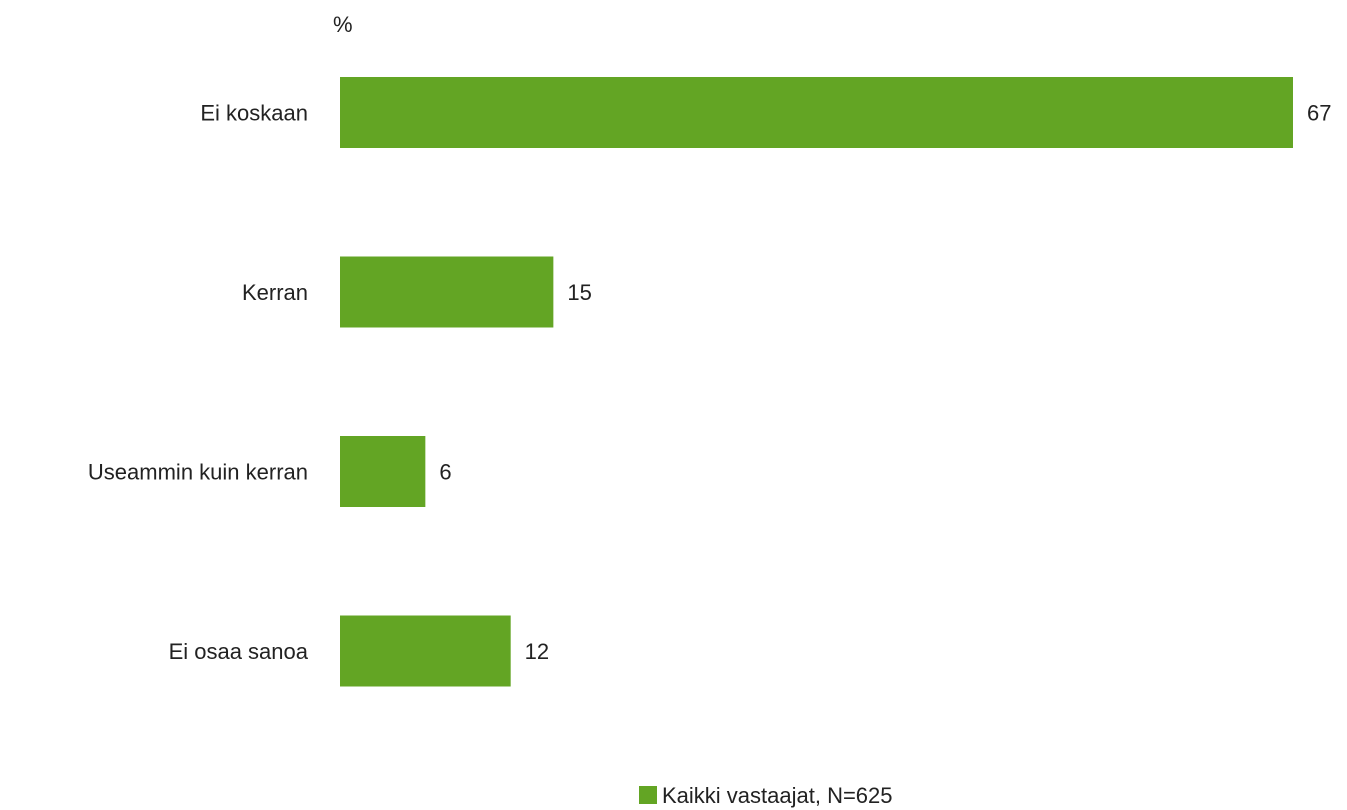  Describe the element at coordinates (648, 795) in the screenshot. I see `legend-swatch-icon` at that location.